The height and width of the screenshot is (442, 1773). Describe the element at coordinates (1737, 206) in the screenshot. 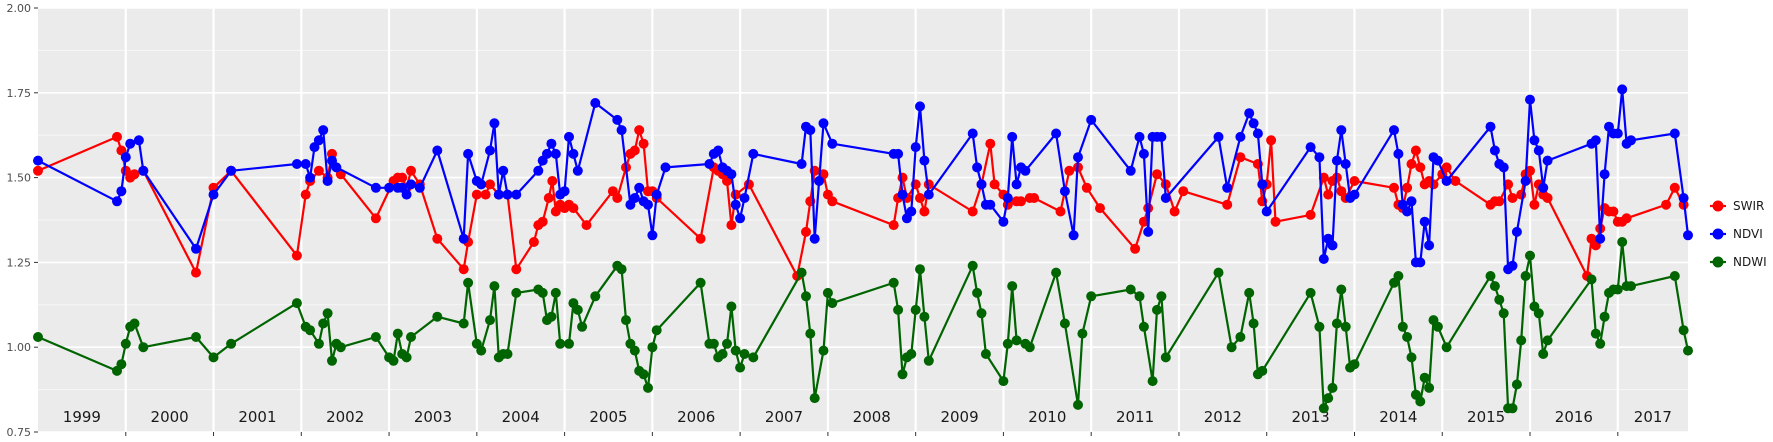

I see `legend-item-swir: SWIR` at that location.